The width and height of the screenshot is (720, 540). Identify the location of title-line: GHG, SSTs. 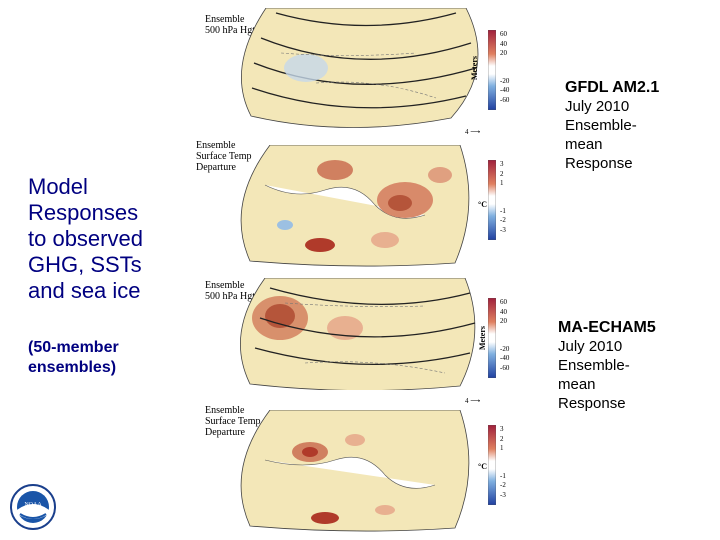
(85, 264).